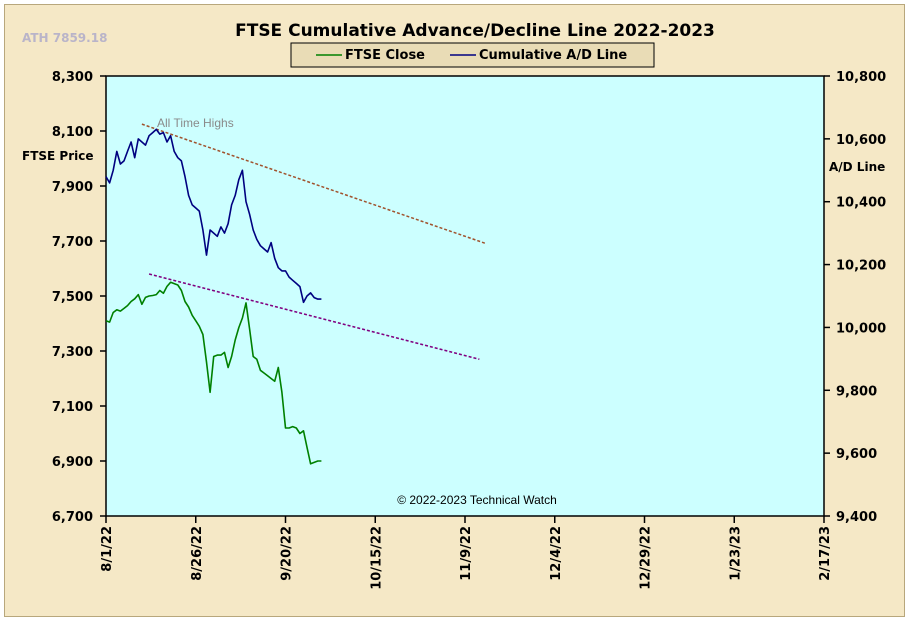  What do you see at coordinates (213, 373) in the screenshot?
I see `series-line-ftse-close` at bounding box center [213, 373].